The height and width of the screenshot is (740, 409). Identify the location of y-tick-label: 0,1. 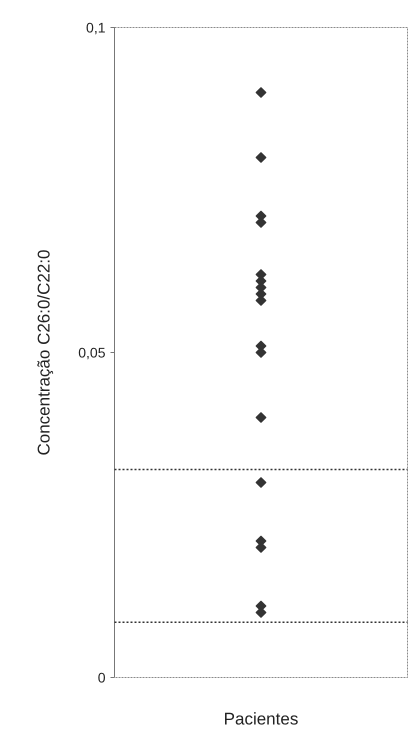
(96, 28).